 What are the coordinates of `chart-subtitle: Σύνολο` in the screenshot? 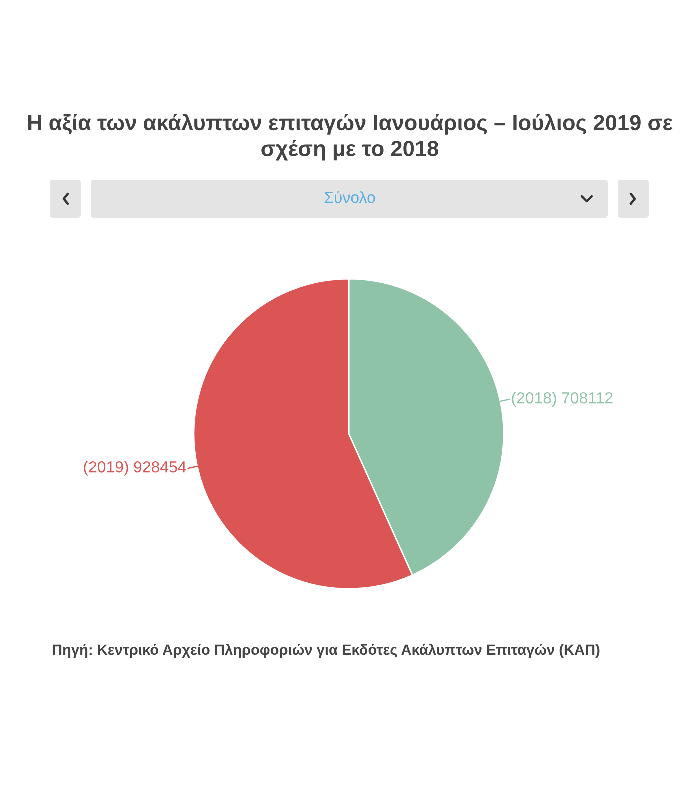 It's located at (350, 197).